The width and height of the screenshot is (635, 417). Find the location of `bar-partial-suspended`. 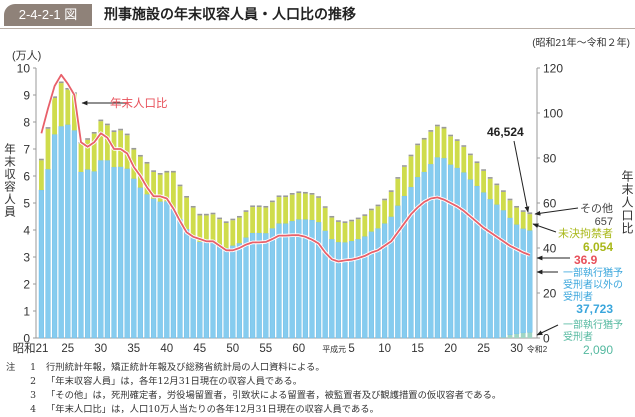

bar-partial-suspended is located at coordinates (523, 335).